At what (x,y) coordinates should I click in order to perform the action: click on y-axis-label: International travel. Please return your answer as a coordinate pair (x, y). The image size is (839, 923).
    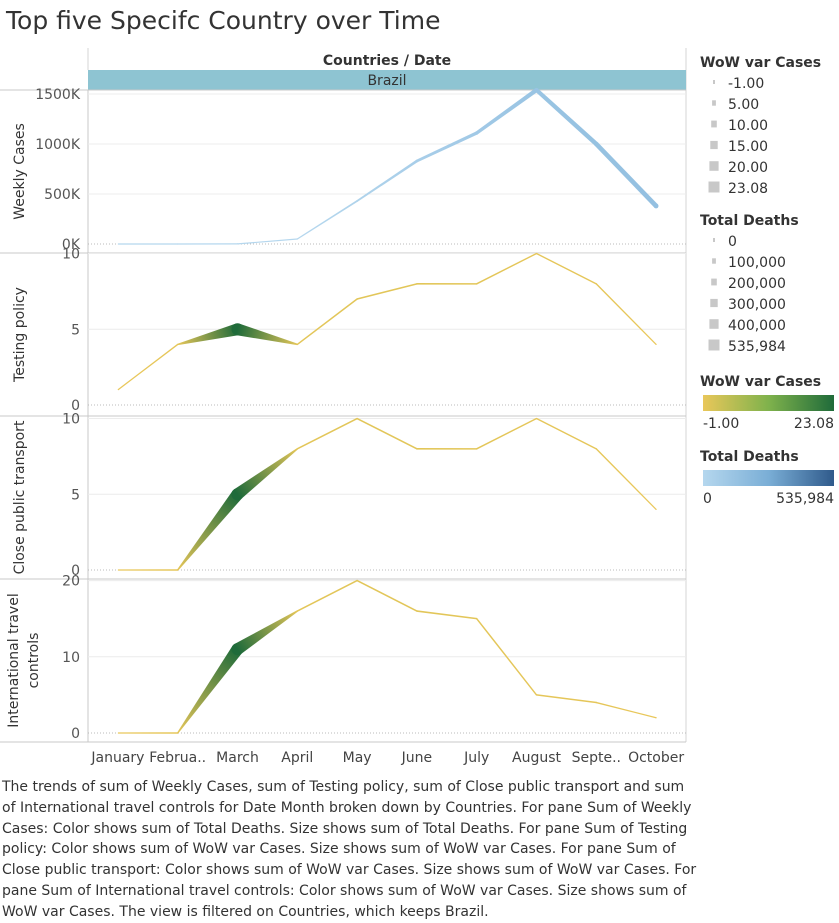
    Looking at the image, I should click on (14, 660).